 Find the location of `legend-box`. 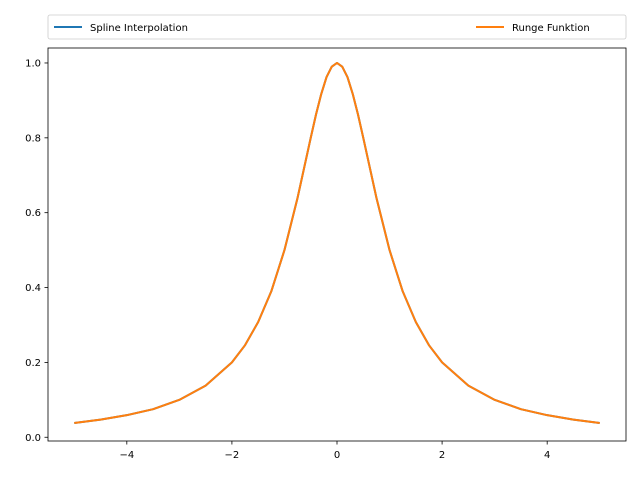

legend-box is located at coordinates (337, 27).